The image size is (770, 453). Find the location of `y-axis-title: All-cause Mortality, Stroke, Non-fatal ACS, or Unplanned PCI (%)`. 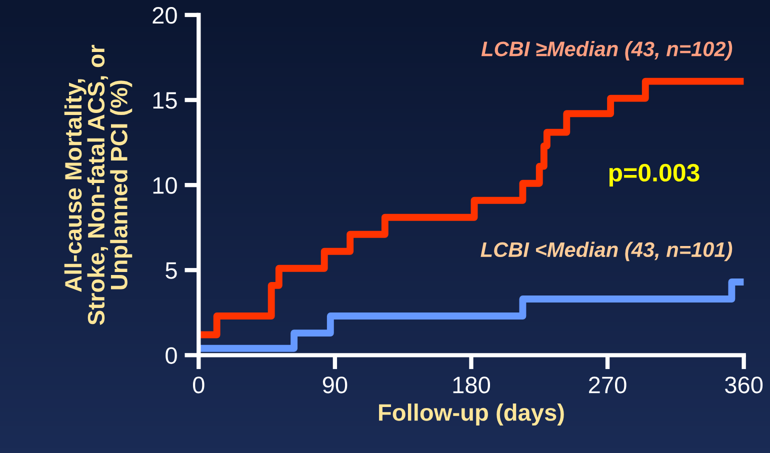

y-axis-title: All-cause Mortality, Stroke, Non-fatal ACS, or Unplanned PCI (%) is located at coordinates (98, 184).